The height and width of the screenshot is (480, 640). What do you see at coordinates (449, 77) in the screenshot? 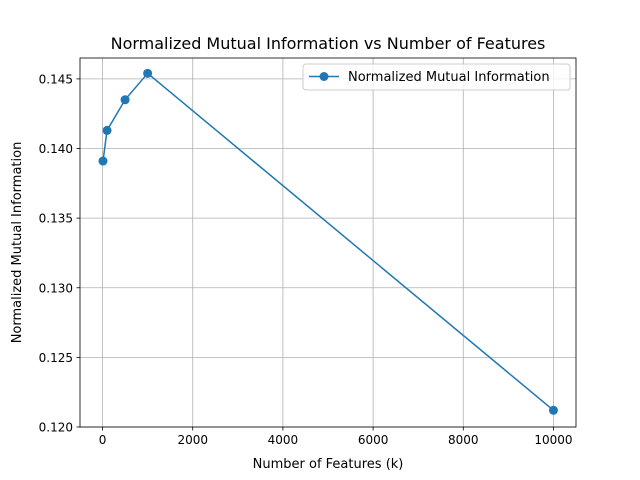
I see `legend-entry-label: Normalized Mutual Information` at bounding box center [449, 77].